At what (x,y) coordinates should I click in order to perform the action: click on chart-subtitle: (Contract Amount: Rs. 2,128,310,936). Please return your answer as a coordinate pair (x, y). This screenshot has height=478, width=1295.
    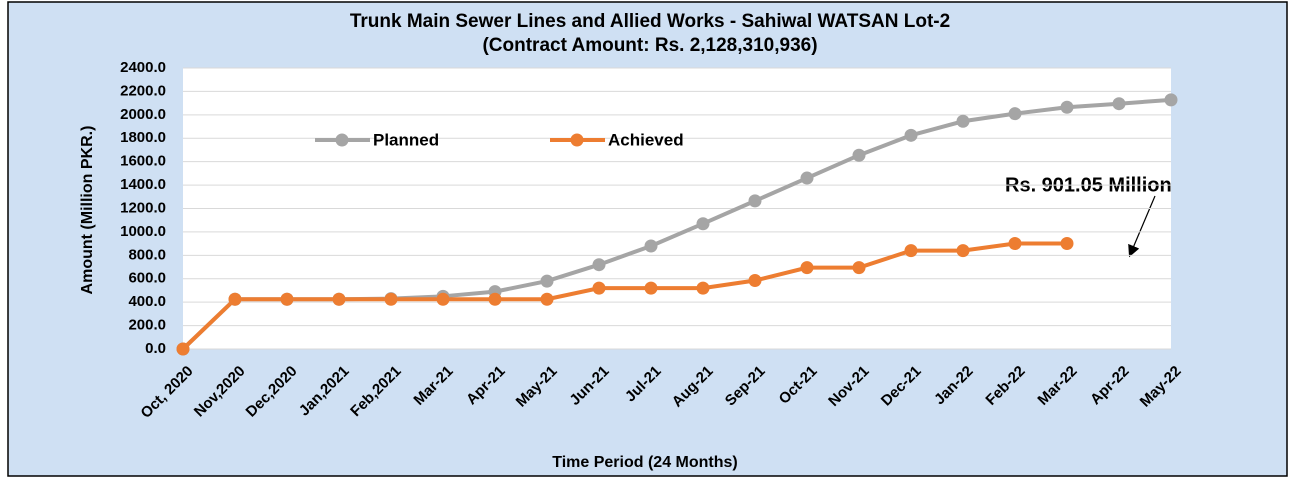
    Looking at the image, I should click on (649, 45).